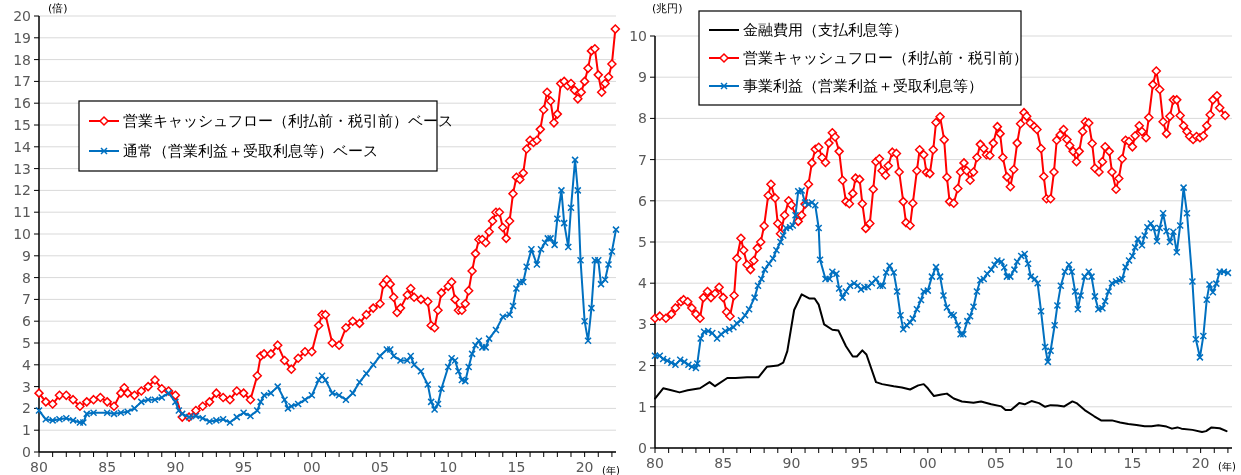  Describe the element at coordinates (58, 8) in the screenshot. I see `y-axis-title: (倍)` at that location.